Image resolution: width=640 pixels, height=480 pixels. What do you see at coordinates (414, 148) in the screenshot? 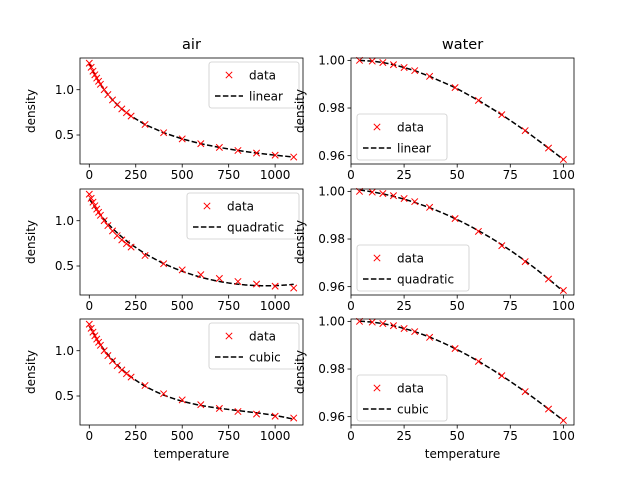
I see `legend-label-fit: linear` at bounding box center [414, 148].